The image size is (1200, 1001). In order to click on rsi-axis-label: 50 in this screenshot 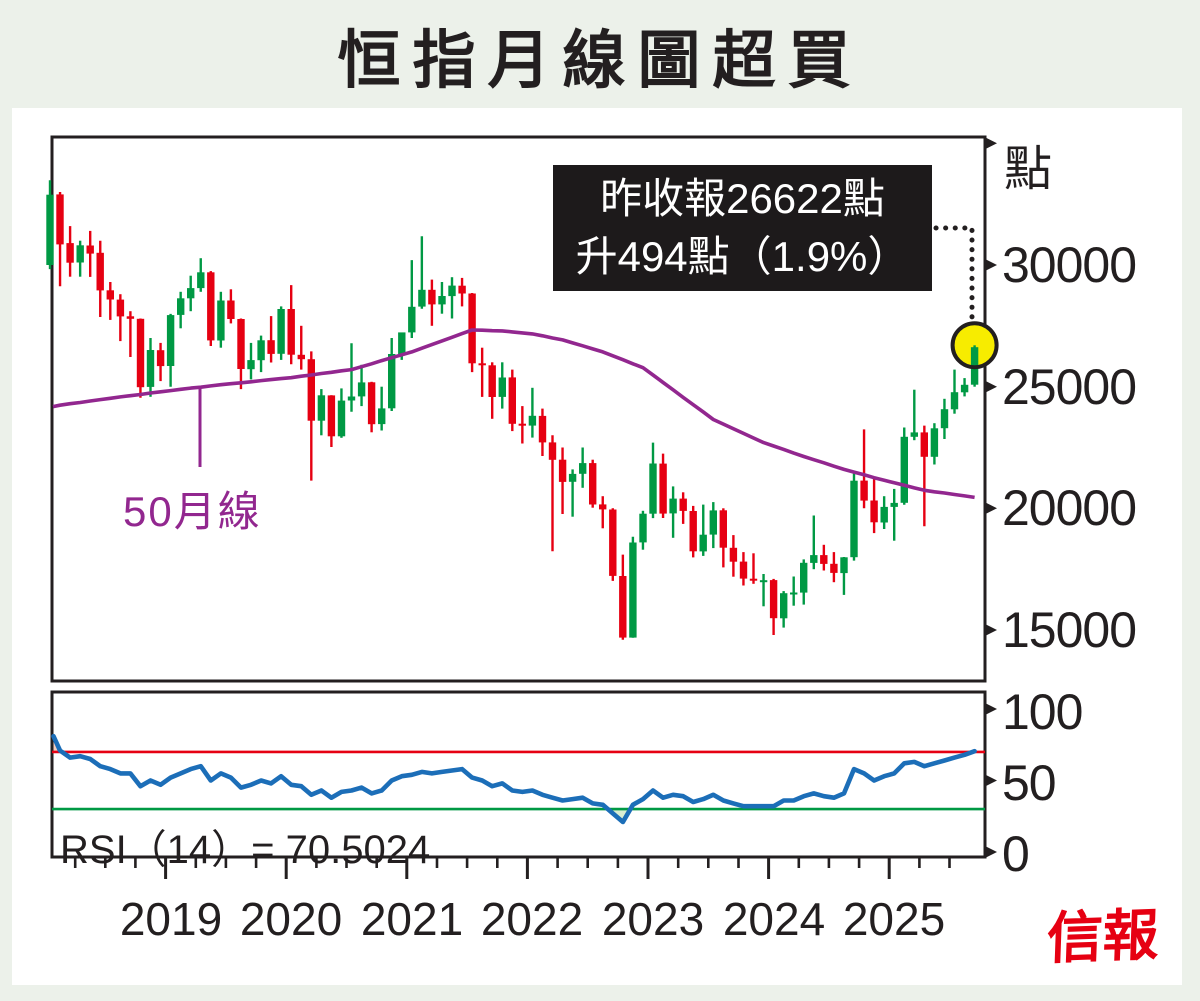, I will do `click(1029, 783)`.